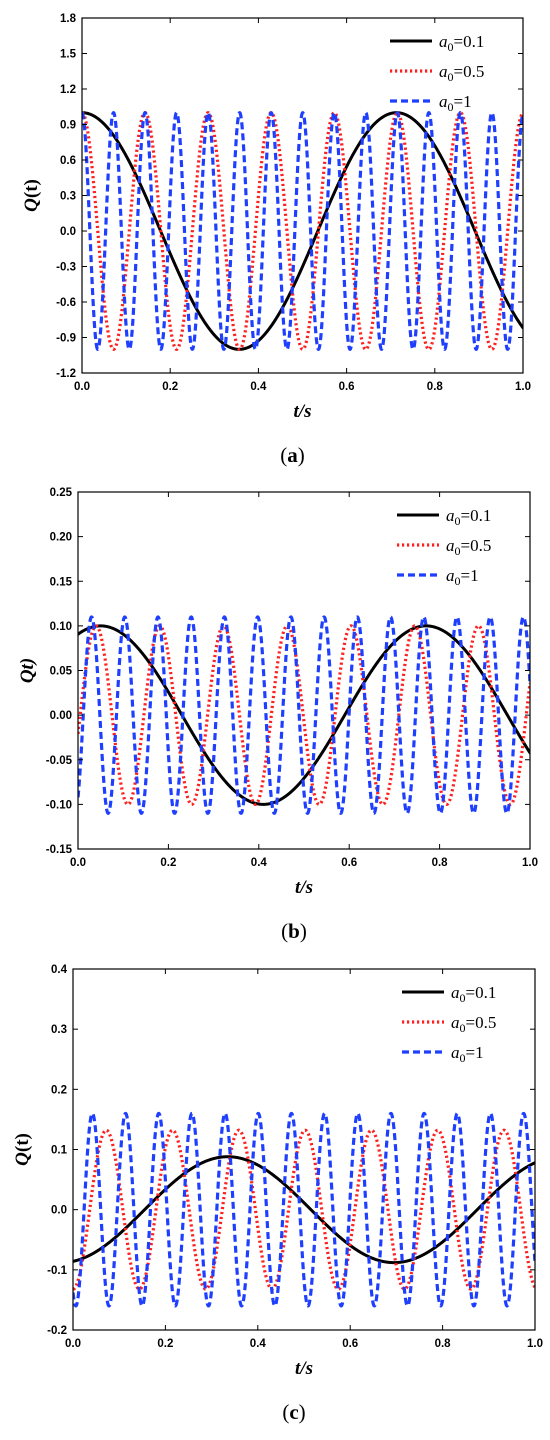 The height and width of the screenshot is (1440, 550). Describe the element at coordinates (68, 55) in the screenshot. I see `y-tick-label: 1.5` at that location.